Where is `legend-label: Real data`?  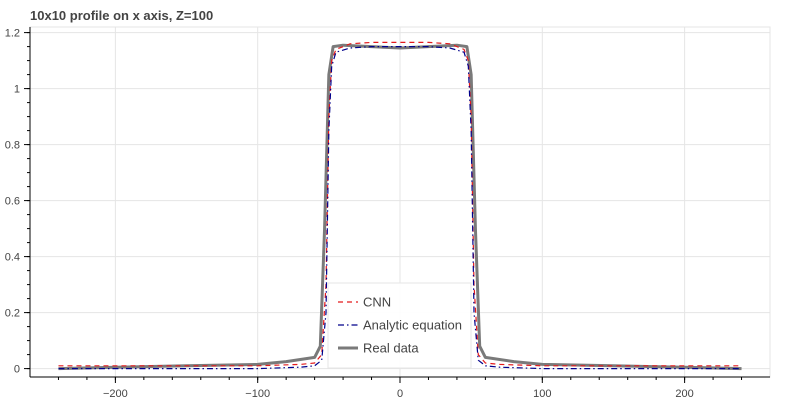 legend-label: Real data is located at coordinates (391, 348).